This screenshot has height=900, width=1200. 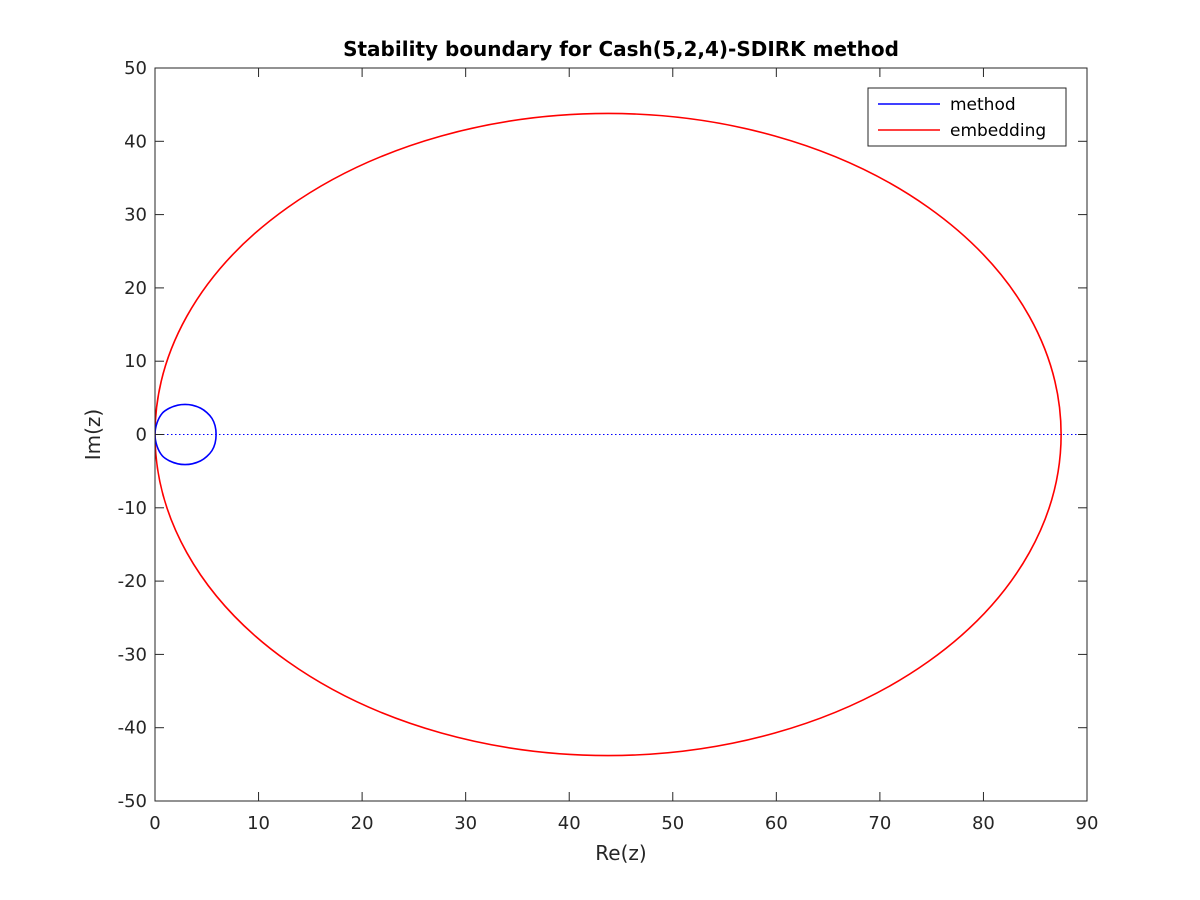 I want to click on legend: method embedding, so click(x=967, y=117).